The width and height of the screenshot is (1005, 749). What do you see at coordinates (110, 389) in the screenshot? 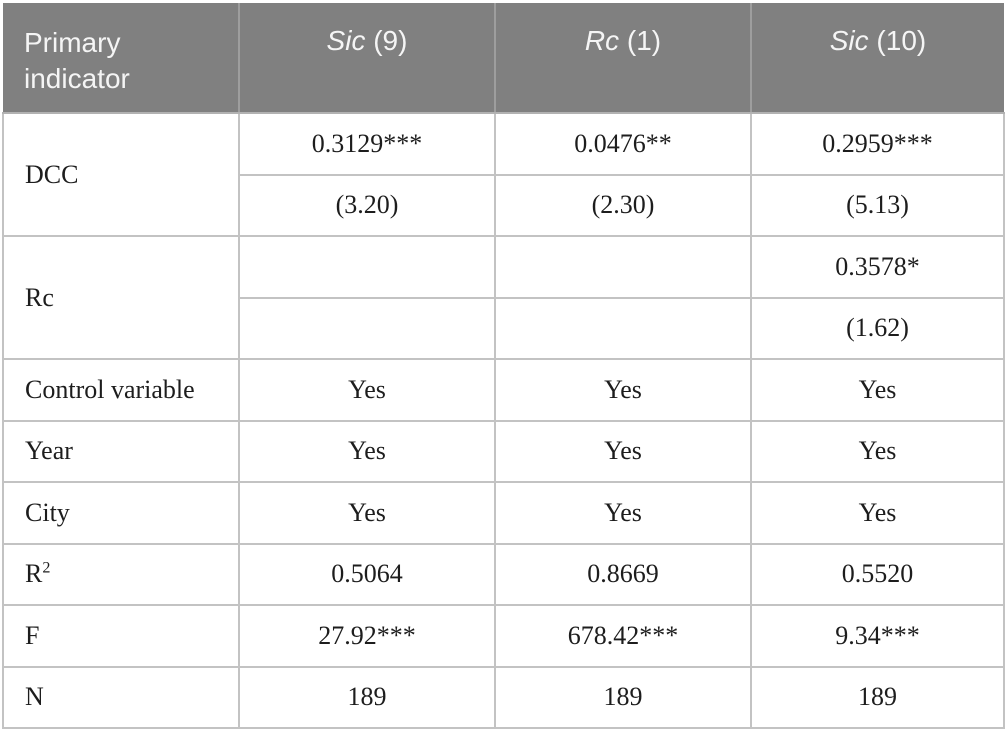
I see `row-label-text: Control variable` at bounding box center [110, 389].